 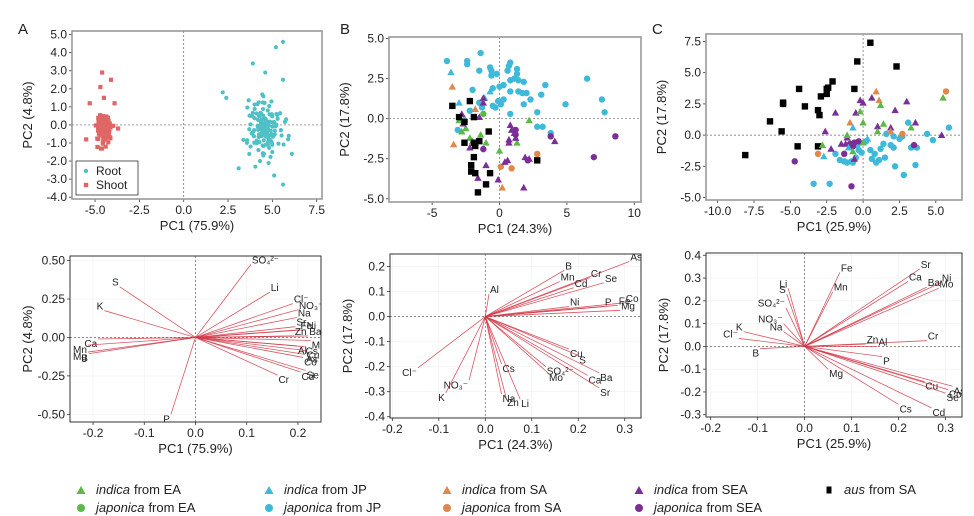 What do you see at coordinates (692, 324) in the screenshot?
I see `y-tick-label: 0.1` at bounding box center [692, 324].